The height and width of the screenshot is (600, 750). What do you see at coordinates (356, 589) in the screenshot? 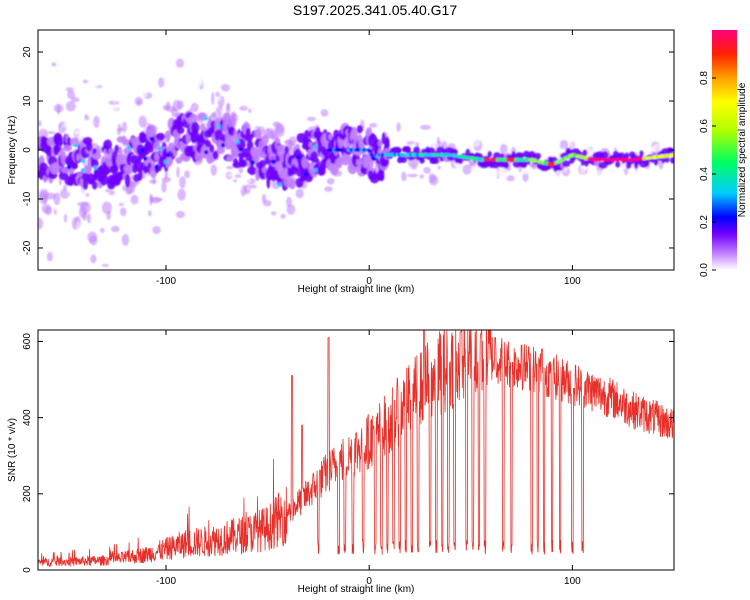
I see `snr-xlabel: Height of straight line (km)` at bounding box center [356, 589].